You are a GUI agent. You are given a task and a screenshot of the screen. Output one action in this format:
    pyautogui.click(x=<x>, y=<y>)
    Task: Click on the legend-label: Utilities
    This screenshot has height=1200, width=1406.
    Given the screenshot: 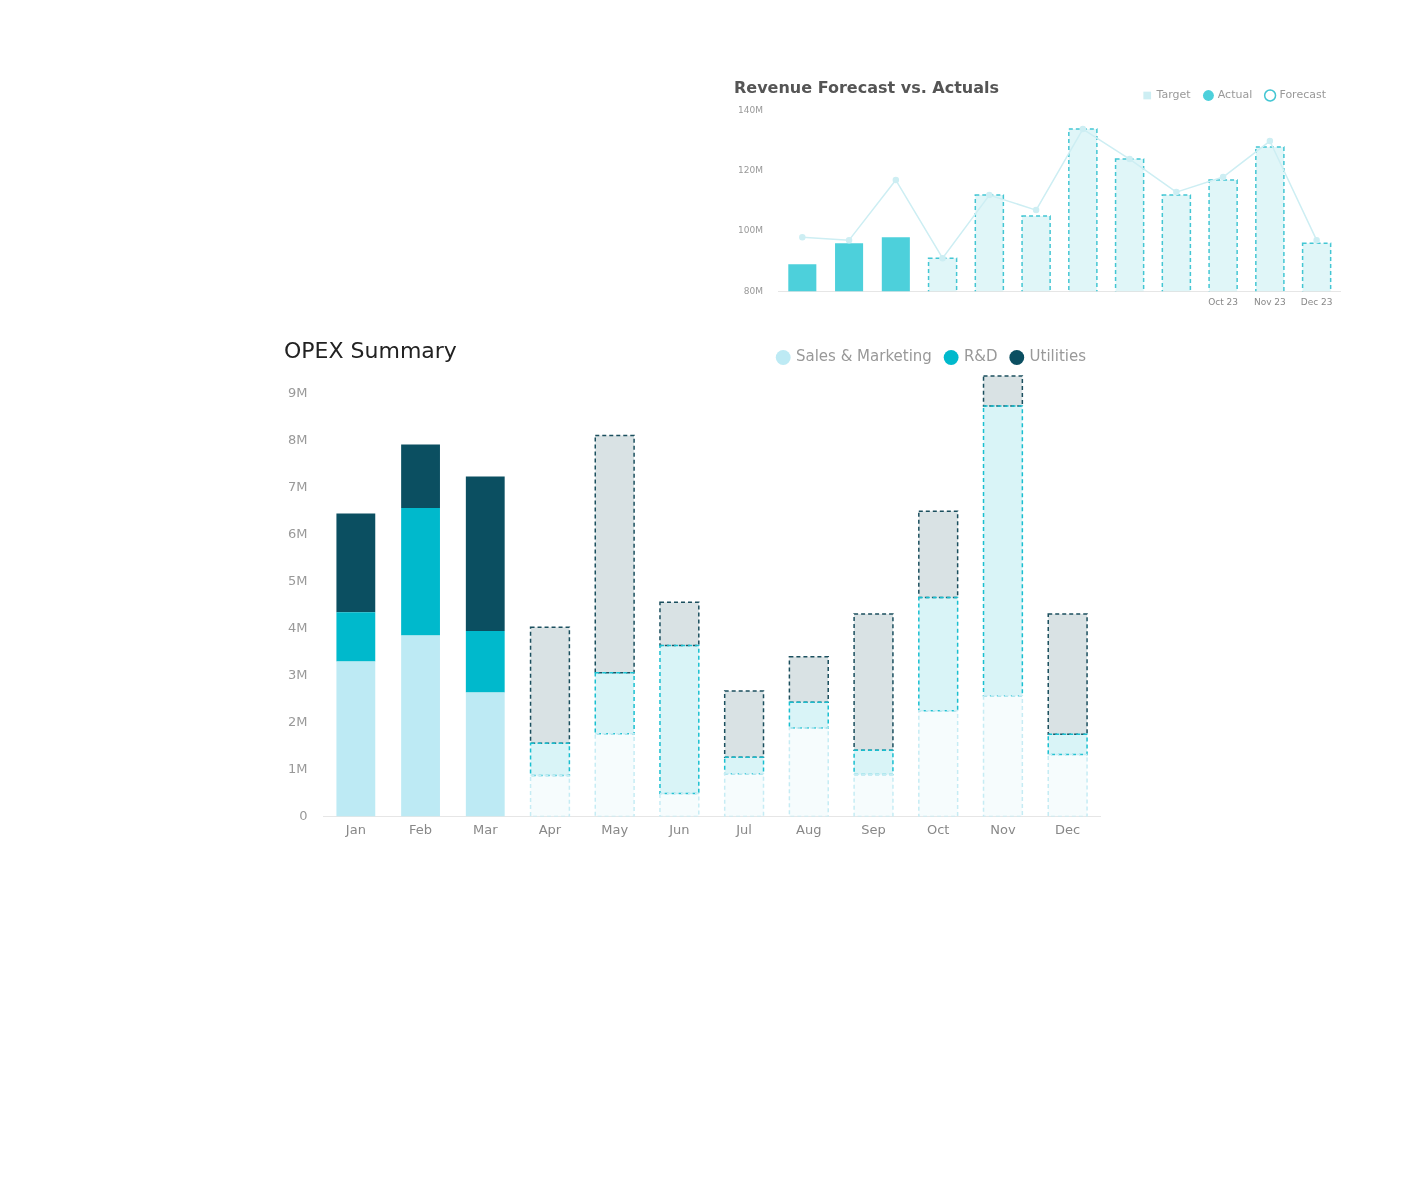 What is the action you would take?
    pyautogui.click(x=1058, y=356)
    